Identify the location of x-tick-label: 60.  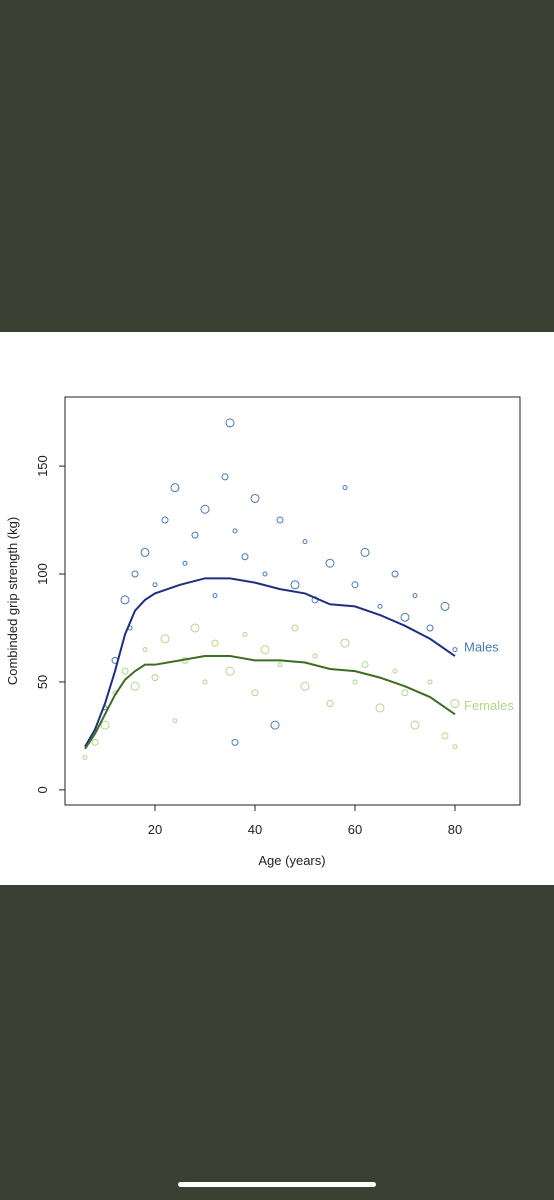
(355, 829).